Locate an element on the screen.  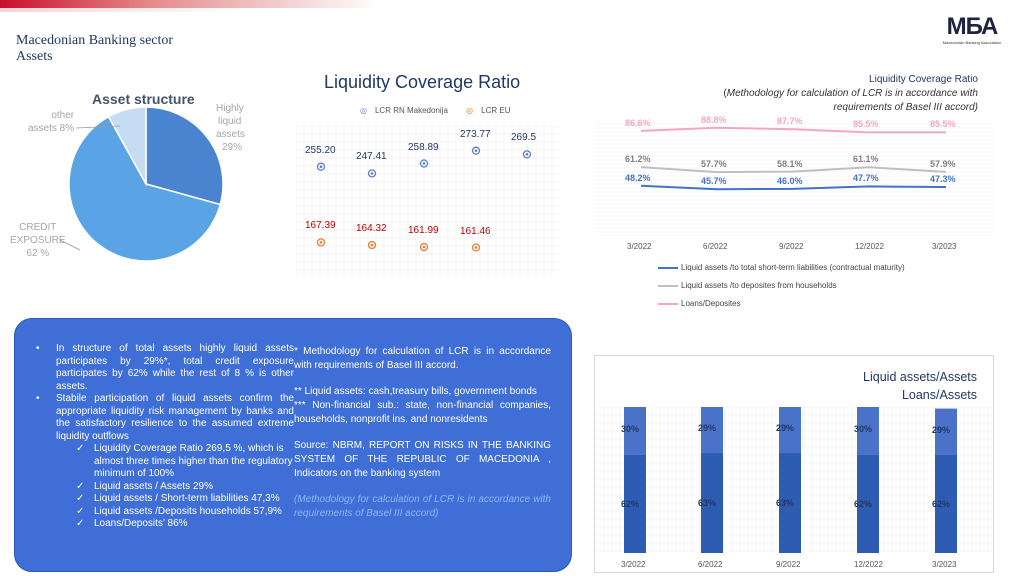
legend-lcr-eu: ◎ LCR EU is located at coordinates (488, 110).